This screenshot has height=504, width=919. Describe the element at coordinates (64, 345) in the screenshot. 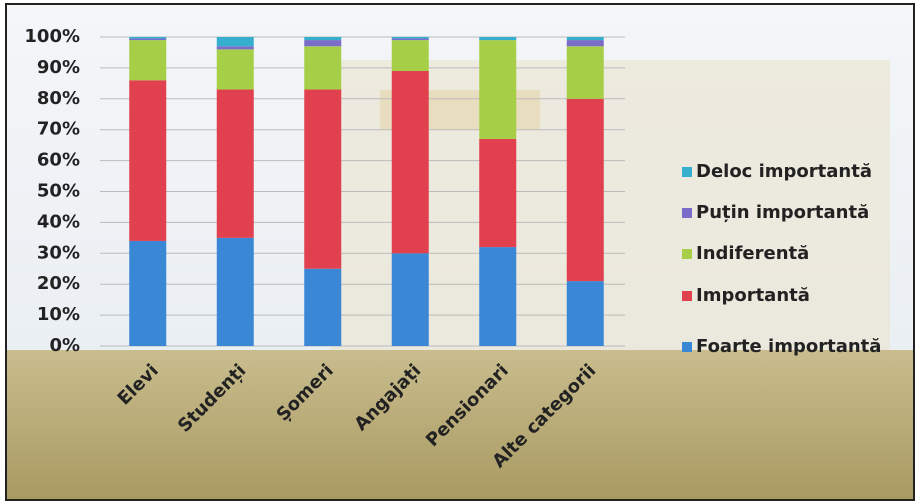

I see `y-tick-label: 0%` at that location.